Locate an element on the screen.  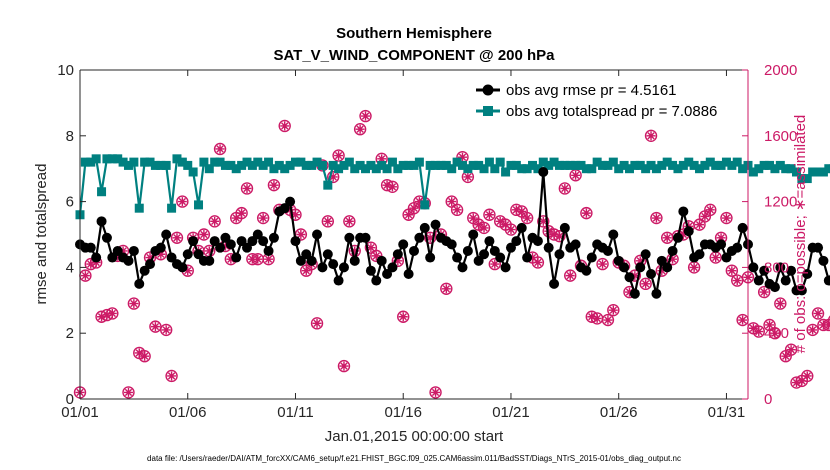
y-ticks: 0 2 4 6 8 10 is located at coordinates (71, 235).